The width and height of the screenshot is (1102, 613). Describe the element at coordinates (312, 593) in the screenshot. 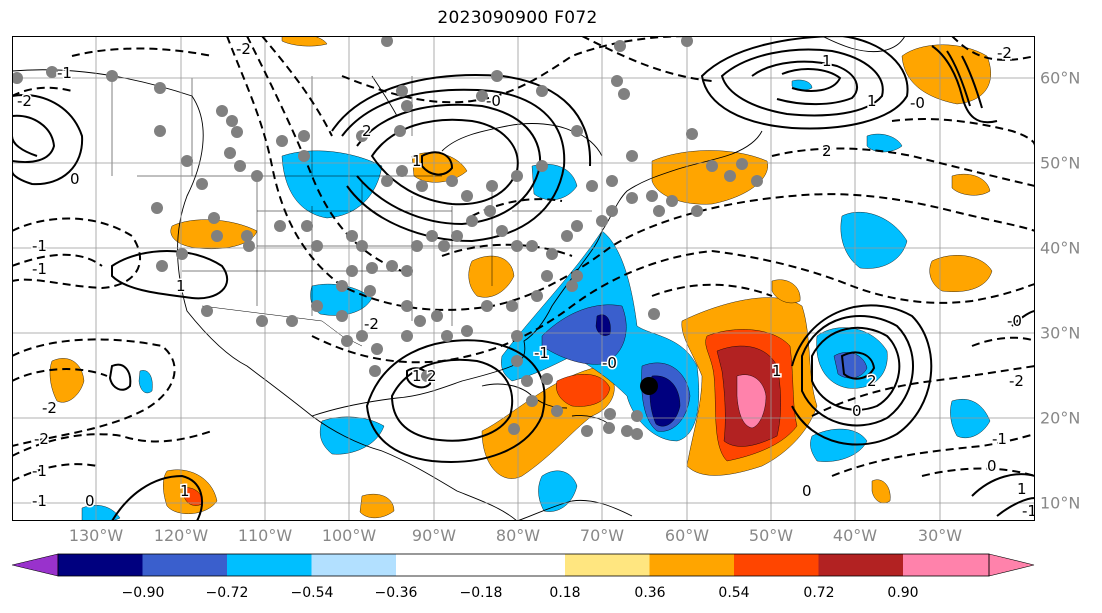

I see `colorbar-tick-label: −0.54` at that location.